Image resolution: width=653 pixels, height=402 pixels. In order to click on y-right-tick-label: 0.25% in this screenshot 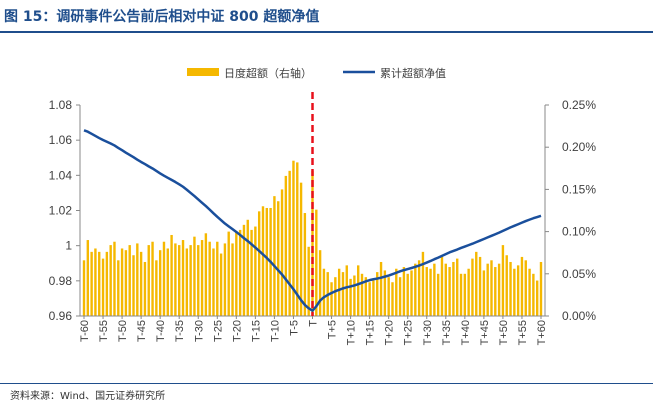, I will do `click(579, 105)`.